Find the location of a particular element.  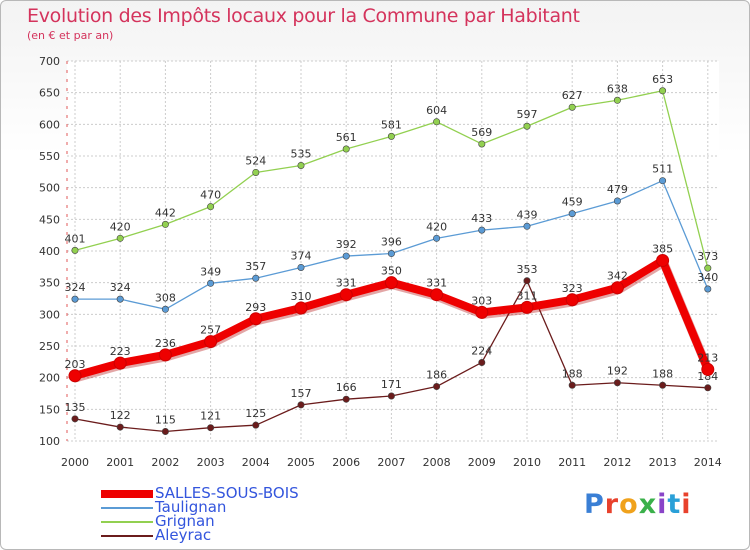

data-label-grignan: 470 is located at coordinates (210, 195).